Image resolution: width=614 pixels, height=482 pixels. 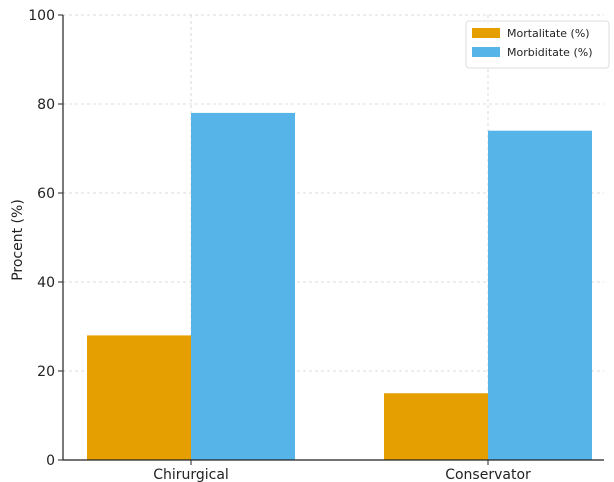 What do you see at coordinates (139, 397) in the screenshot?
I see `bar-mortalitate-chirurgical` at bounding box center [139, 397].